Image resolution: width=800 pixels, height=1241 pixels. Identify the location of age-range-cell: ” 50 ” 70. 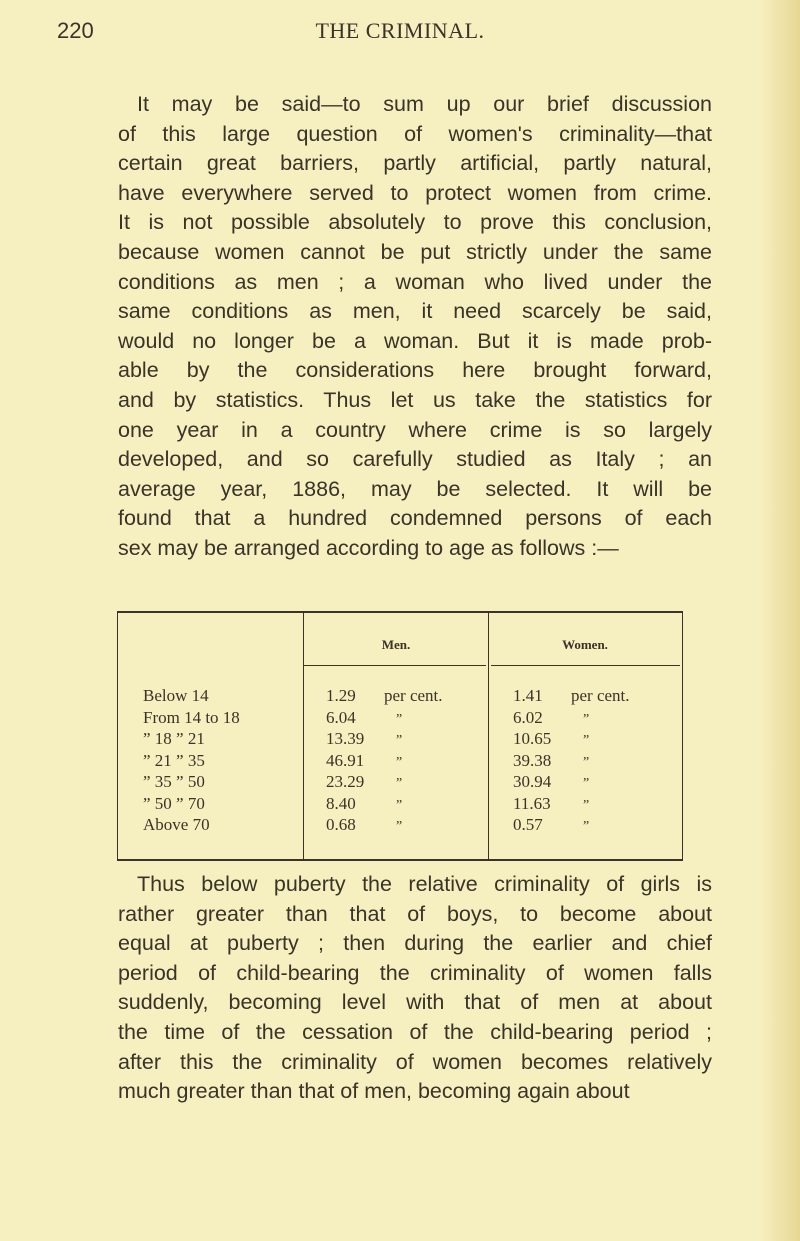
(174, 803).